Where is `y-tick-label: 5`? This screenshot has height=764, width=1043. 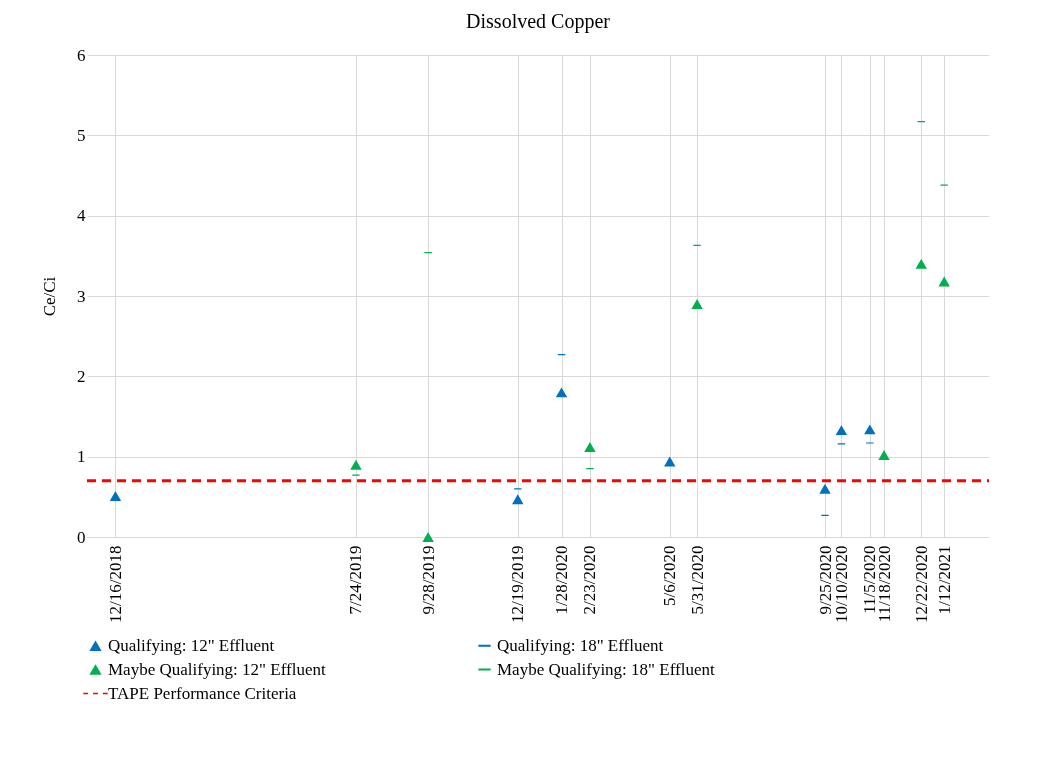 y-tick-label: 5 is located at coordinates (81, 135).